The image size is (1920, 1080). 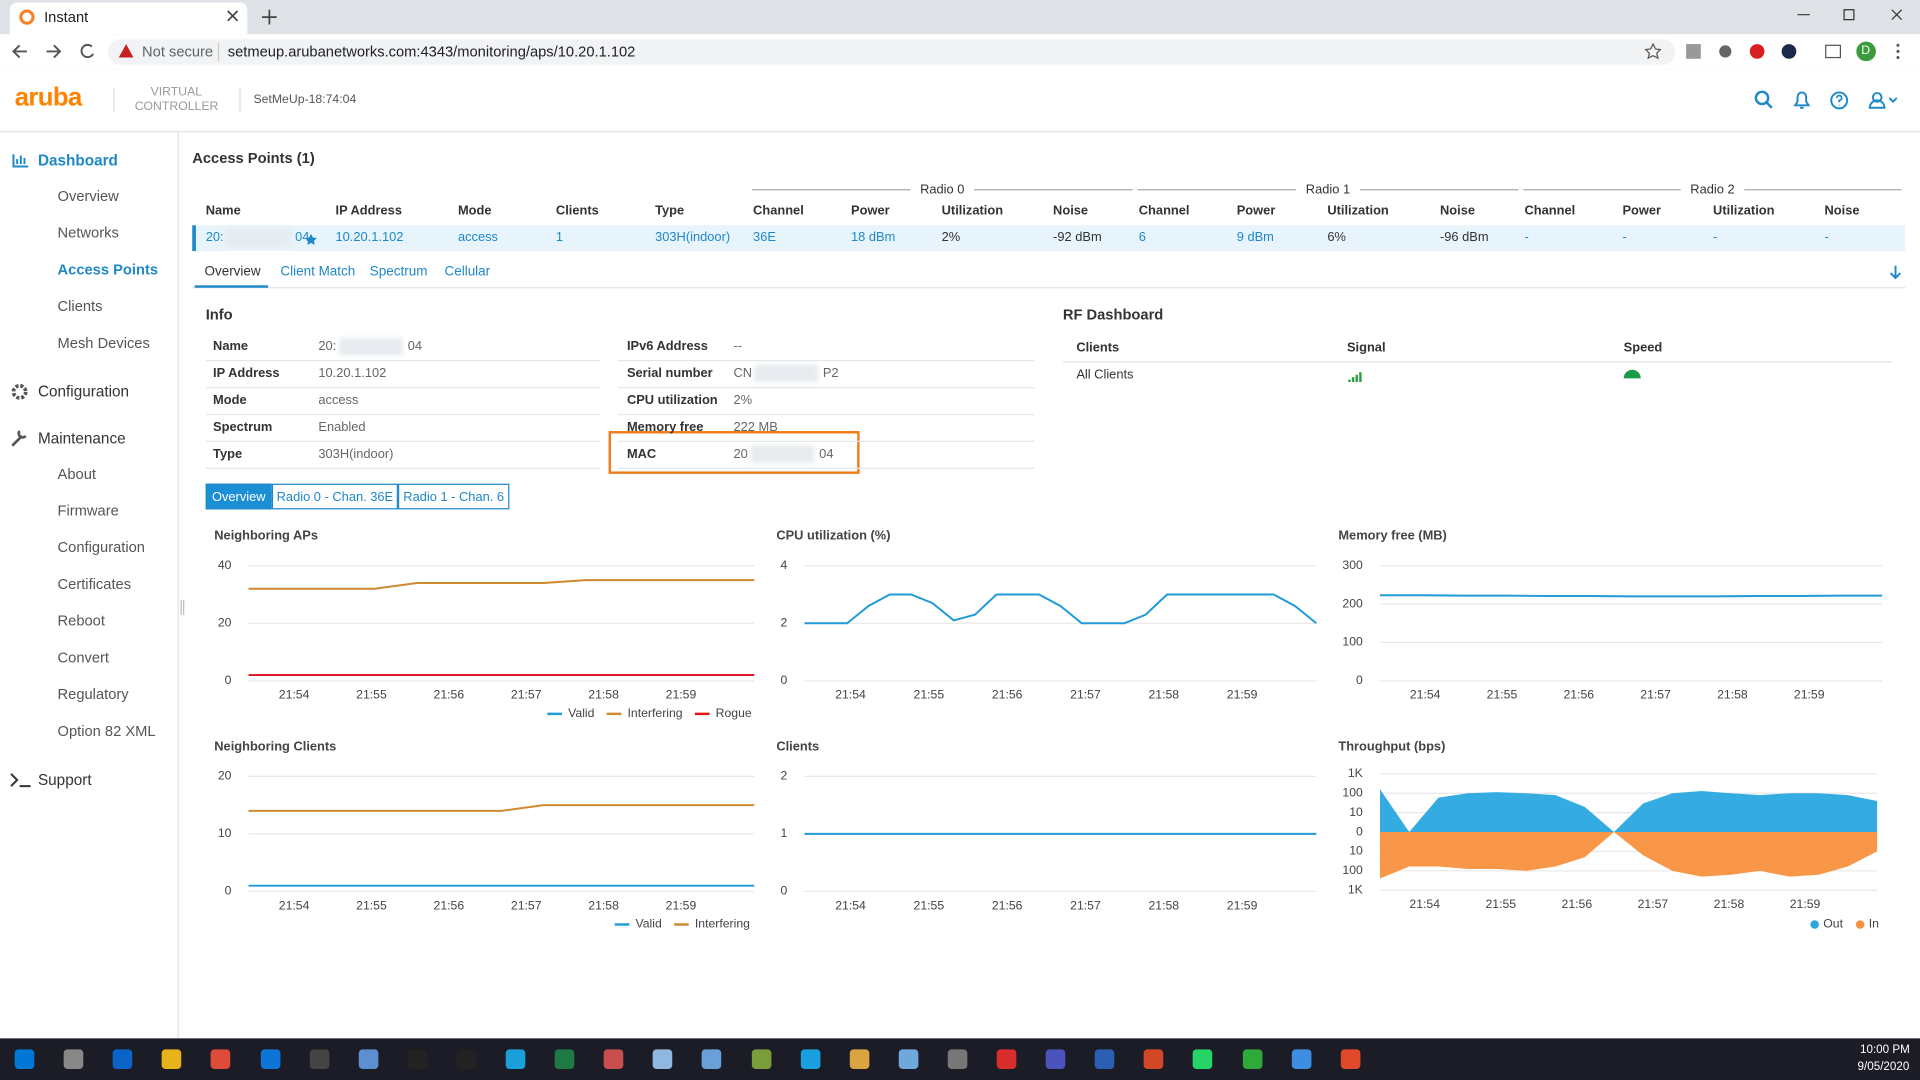 I want to click on cell-start: 20:, so click(x=214, y=237).